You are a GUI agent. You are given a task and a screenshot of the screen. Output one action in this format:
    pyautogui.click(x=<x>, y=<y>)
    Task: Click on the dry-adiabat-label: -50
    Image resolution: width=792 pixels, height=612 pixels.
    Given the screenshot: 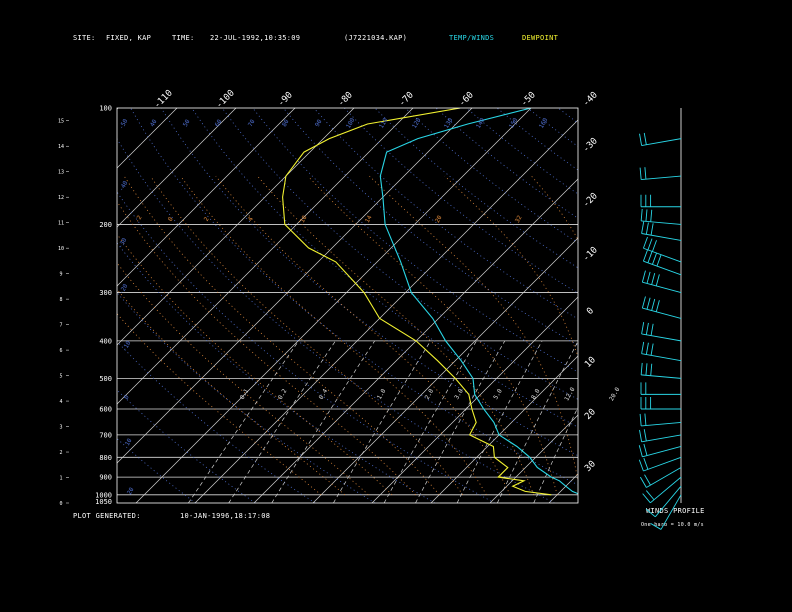 What is the action you would take?
    pyautogui.click(x=124, y=123)
    